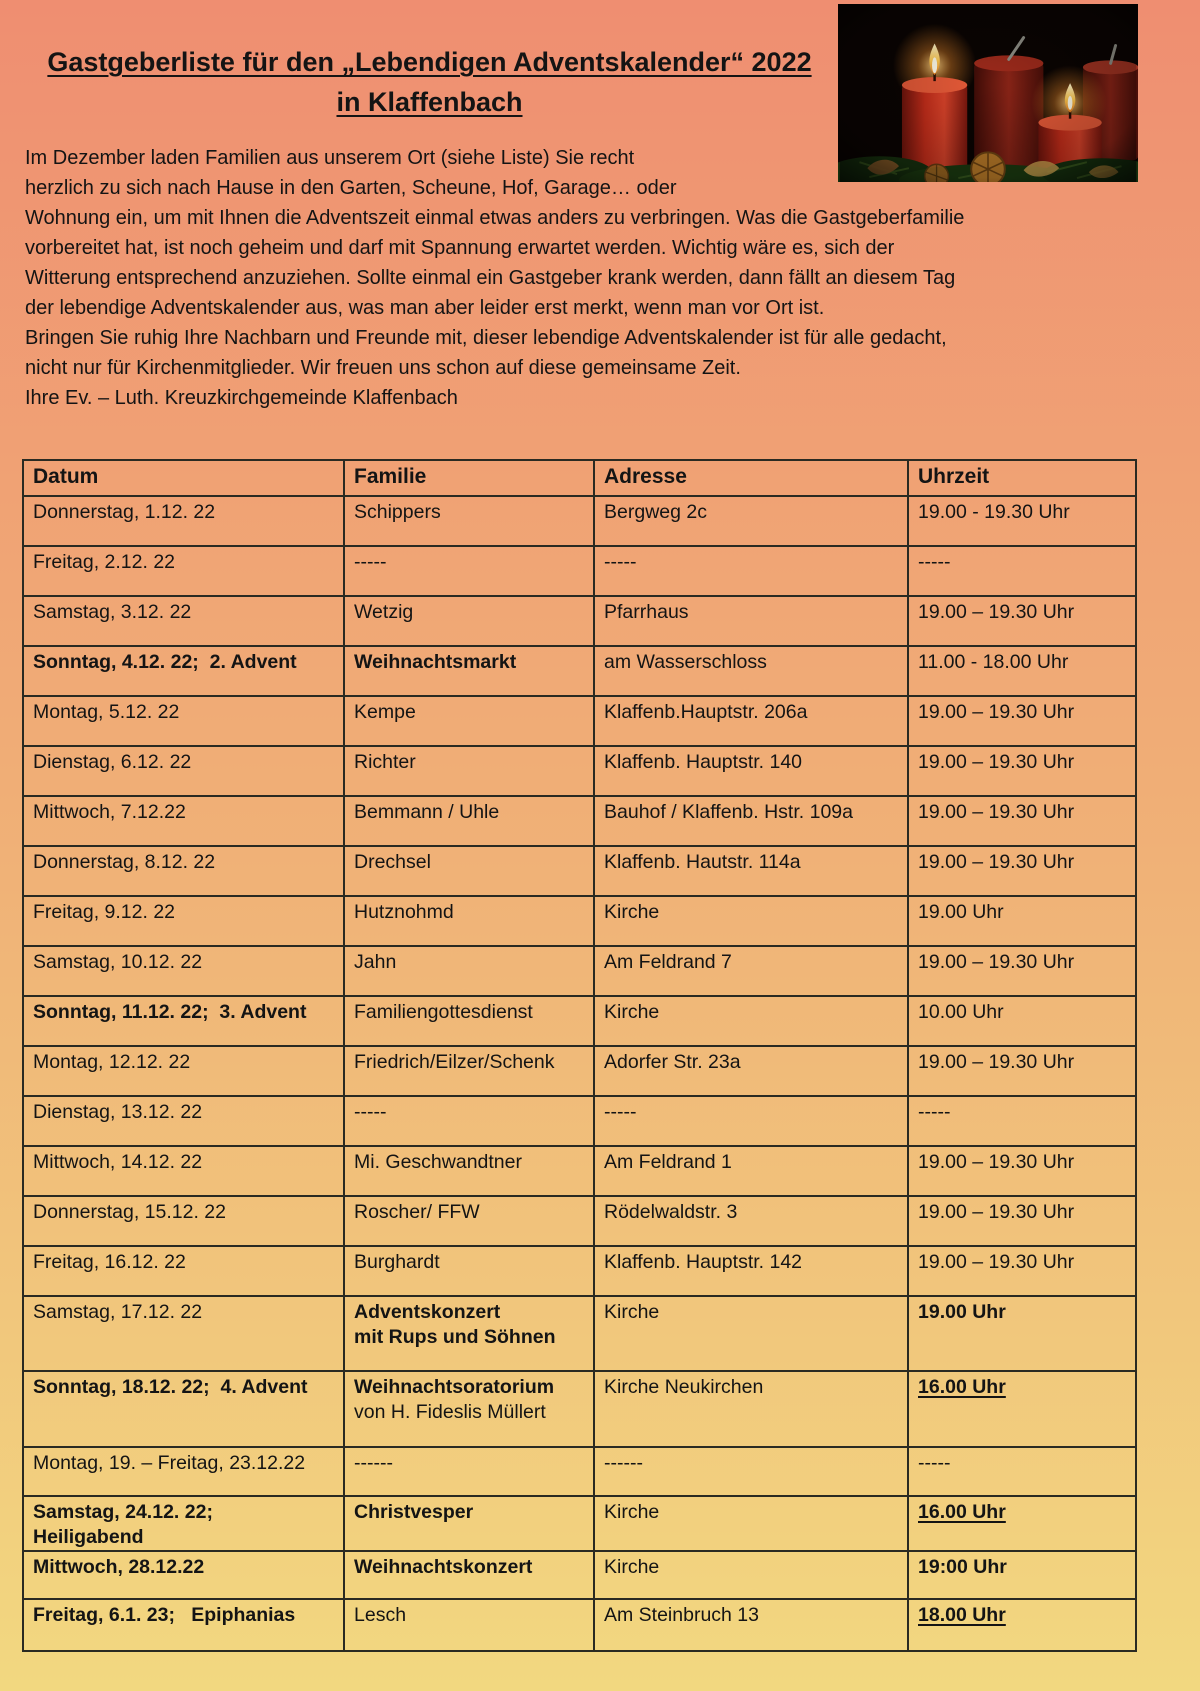 The height and width of the screenshot is (1691, 1200). What do you see at coordinates (118, 1312) in the screenshot?
I see `cell-line: Samstag, 17.12. 22` at bounding box center [118, 1312].